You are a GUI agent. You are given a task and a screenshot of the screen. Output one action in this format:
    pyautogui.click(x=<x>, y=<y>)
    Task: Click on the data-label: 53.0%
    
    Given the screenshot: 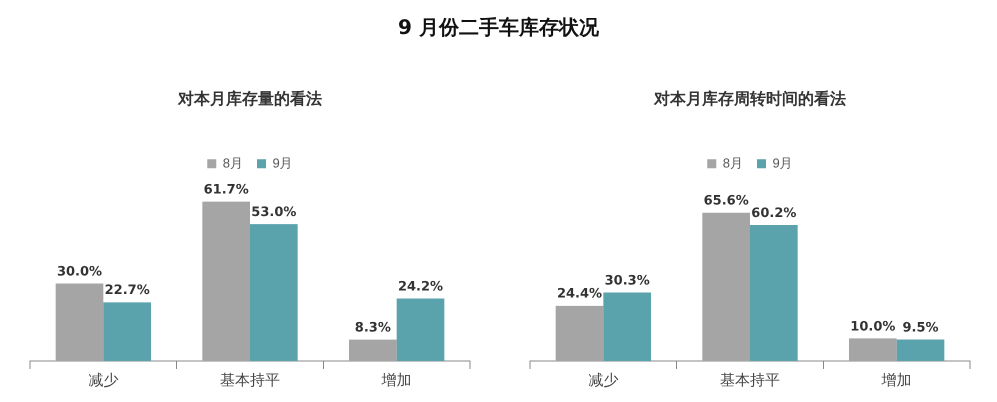 What is the action you would take?
    pyautogui.click(x=273, y=212)
    